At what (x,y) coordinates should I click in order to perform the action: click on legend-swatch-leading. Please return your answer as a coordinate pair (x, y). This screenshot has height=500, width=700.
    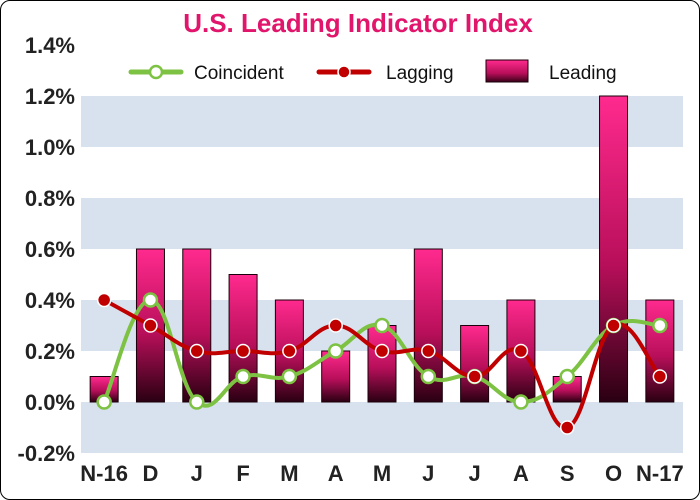
    Looking at the image, I should click on (507, 71).